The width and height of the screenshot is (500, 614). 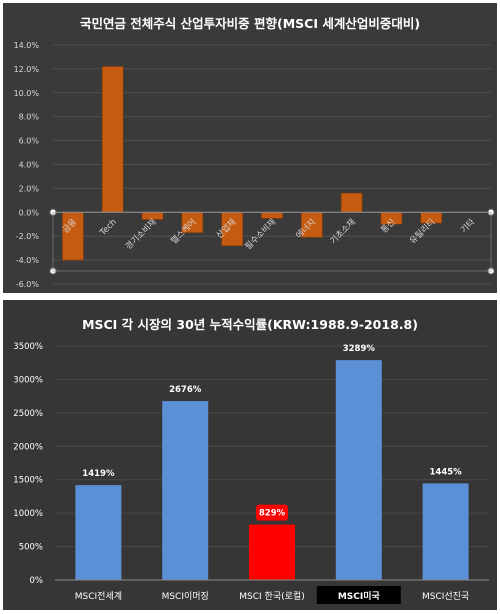 I want to click on y-tick-label: 8.0%, so click(x=29, y=117).